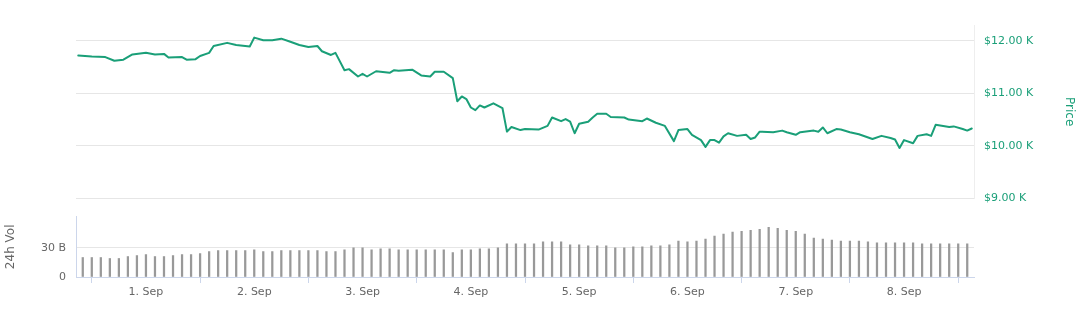 The width and height of the screenshot is (1080, 324). I want to click on x-tick-label: 5. Sep, so click(579, 292).